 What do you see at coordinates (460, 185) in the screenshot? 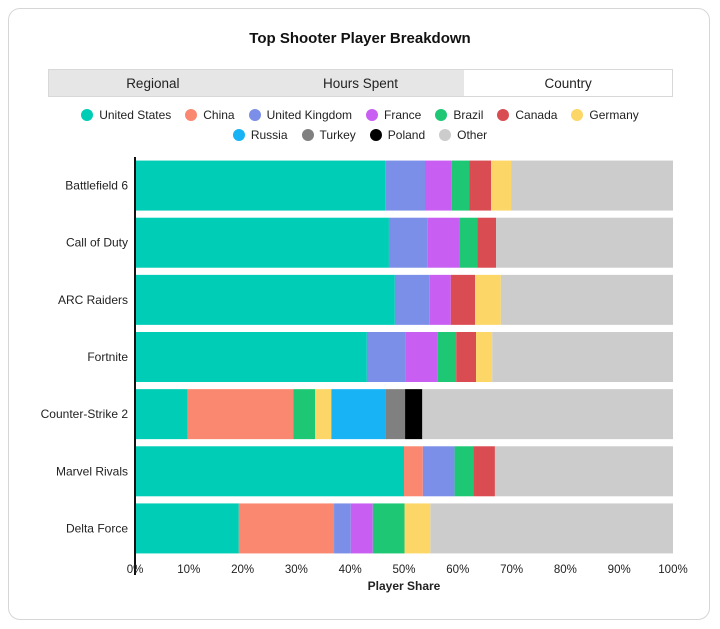
I see `bar-segment-battlefield-6-brazil` at bounding box center [460, 185].